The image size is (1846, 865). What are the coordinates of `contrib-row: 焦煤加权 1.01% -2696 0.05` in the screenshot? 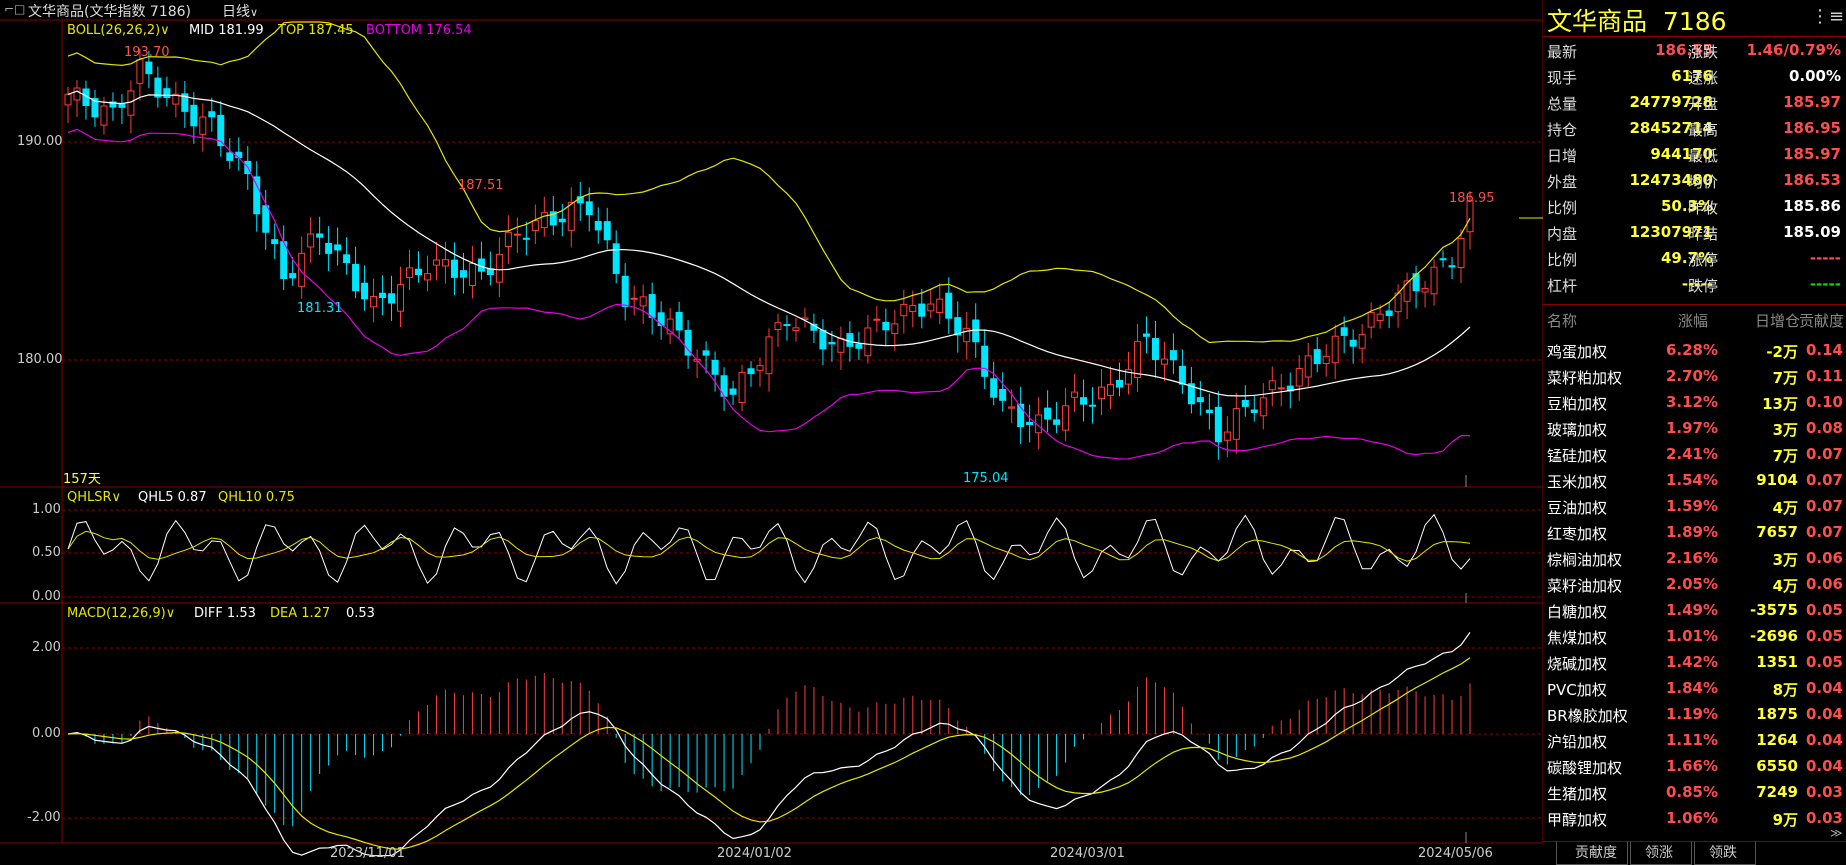 It's located at (1694, 637).